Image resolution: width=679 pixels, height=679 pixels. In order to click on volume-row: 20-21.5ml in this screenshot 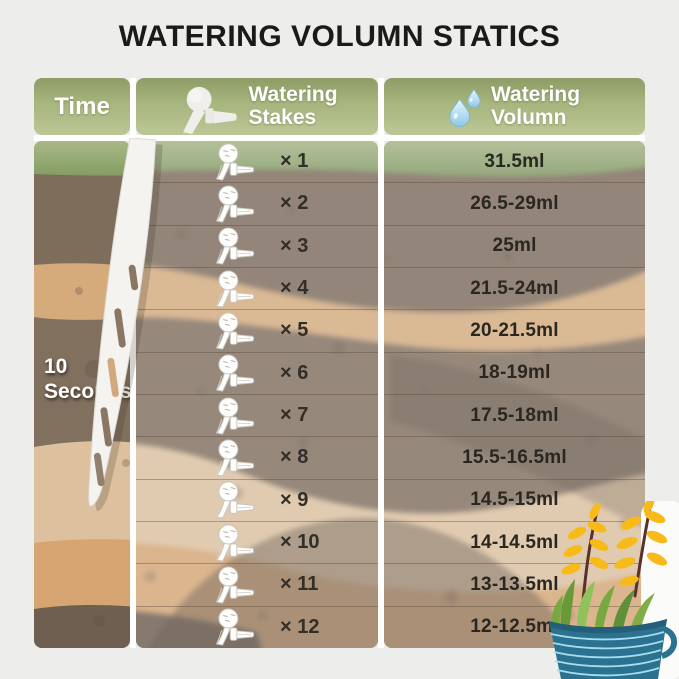, I will do `click(514, 331)`.